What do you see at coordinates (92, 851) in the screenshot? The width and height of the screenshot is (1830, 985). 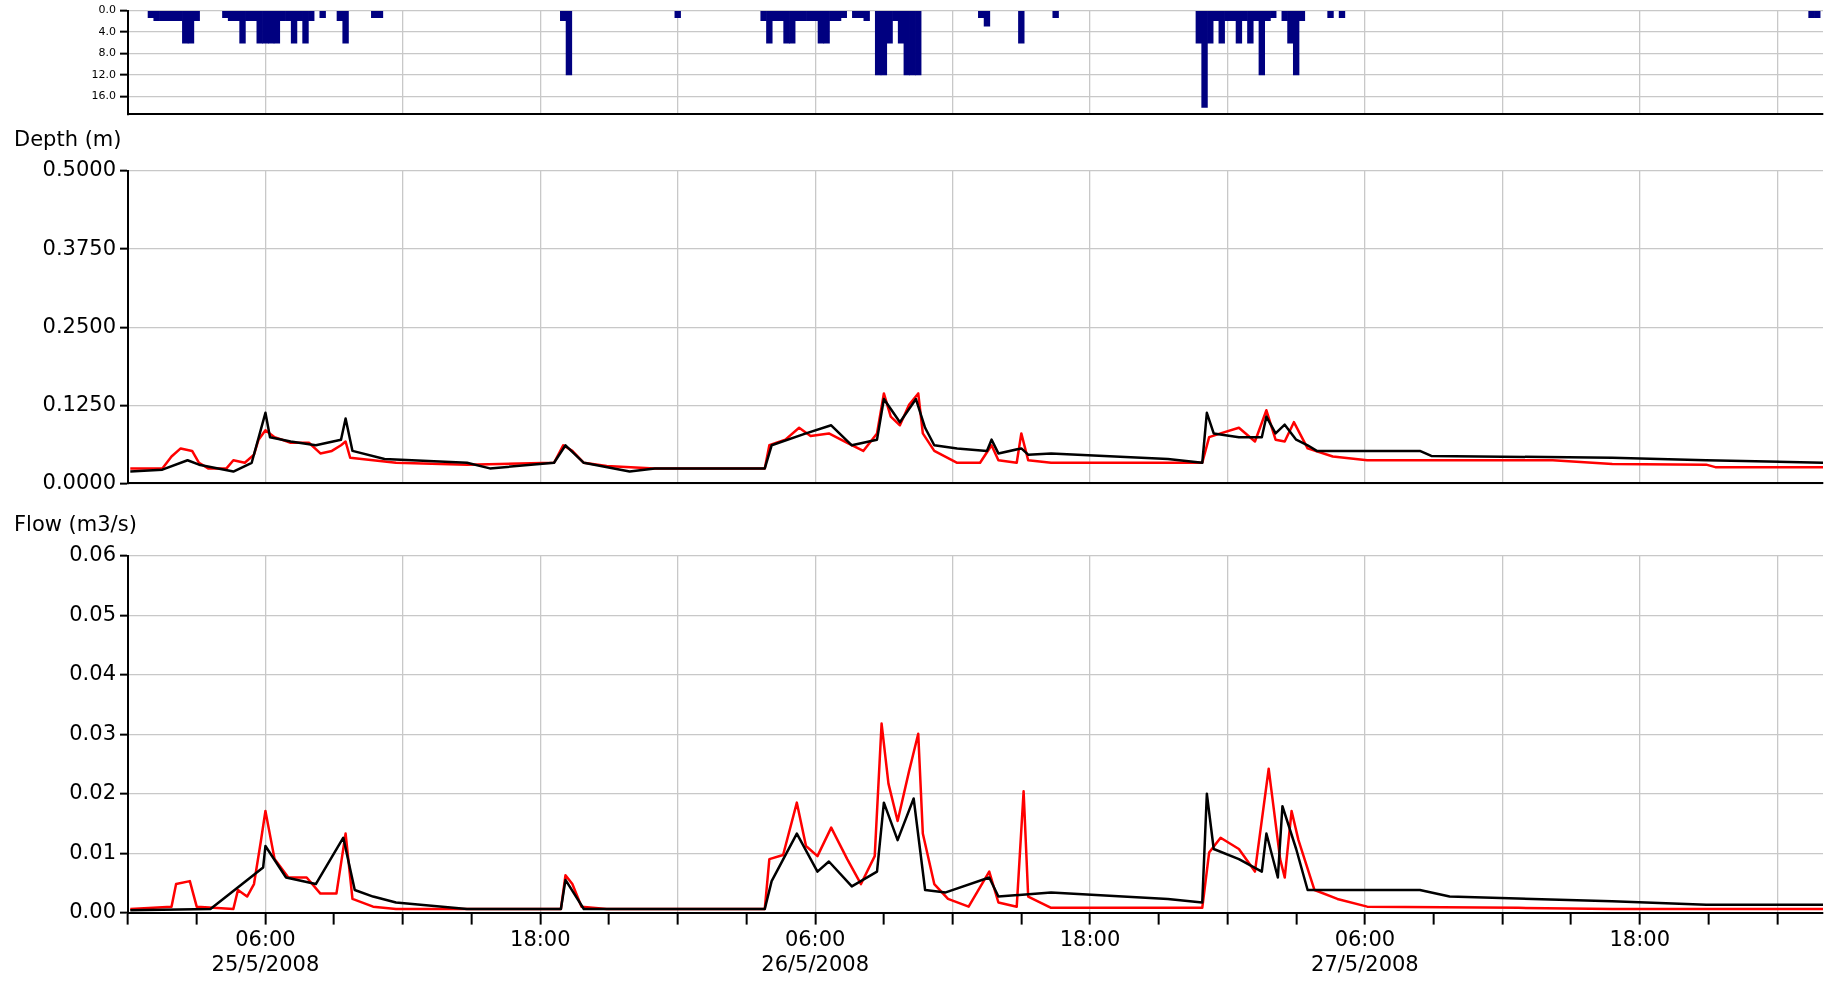 I see `y-tick-label: 0.01` at bounding box center [92, 851].